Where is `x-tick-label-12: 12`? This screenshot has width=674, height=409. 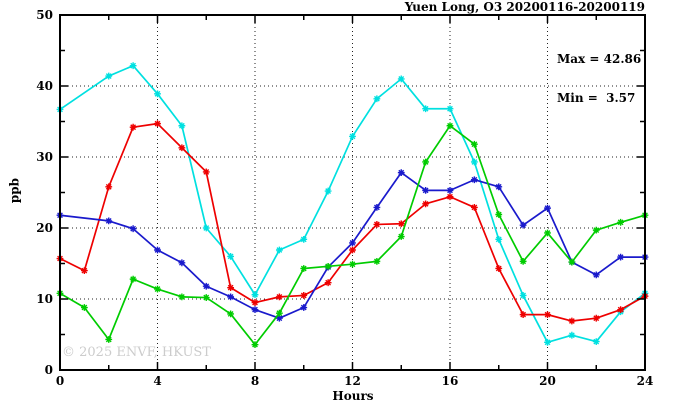
x-tick-label-12: 12 is located at coordinates (352, 381).